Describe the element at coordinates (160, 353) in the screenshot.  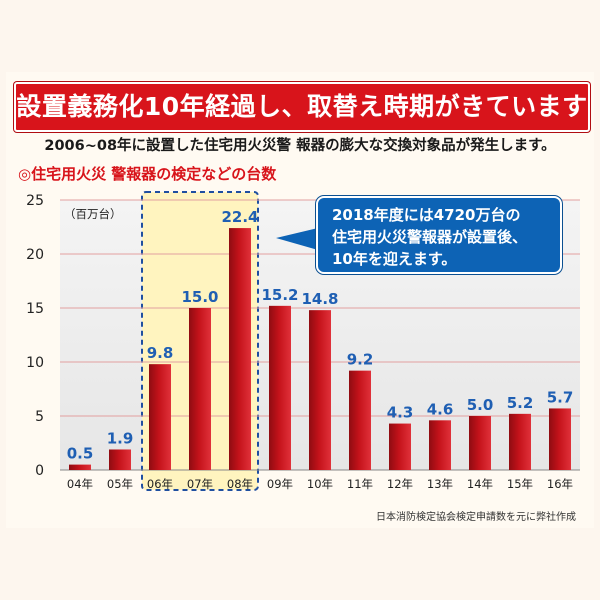
I see `bar-value-label: 9.8` at that location.